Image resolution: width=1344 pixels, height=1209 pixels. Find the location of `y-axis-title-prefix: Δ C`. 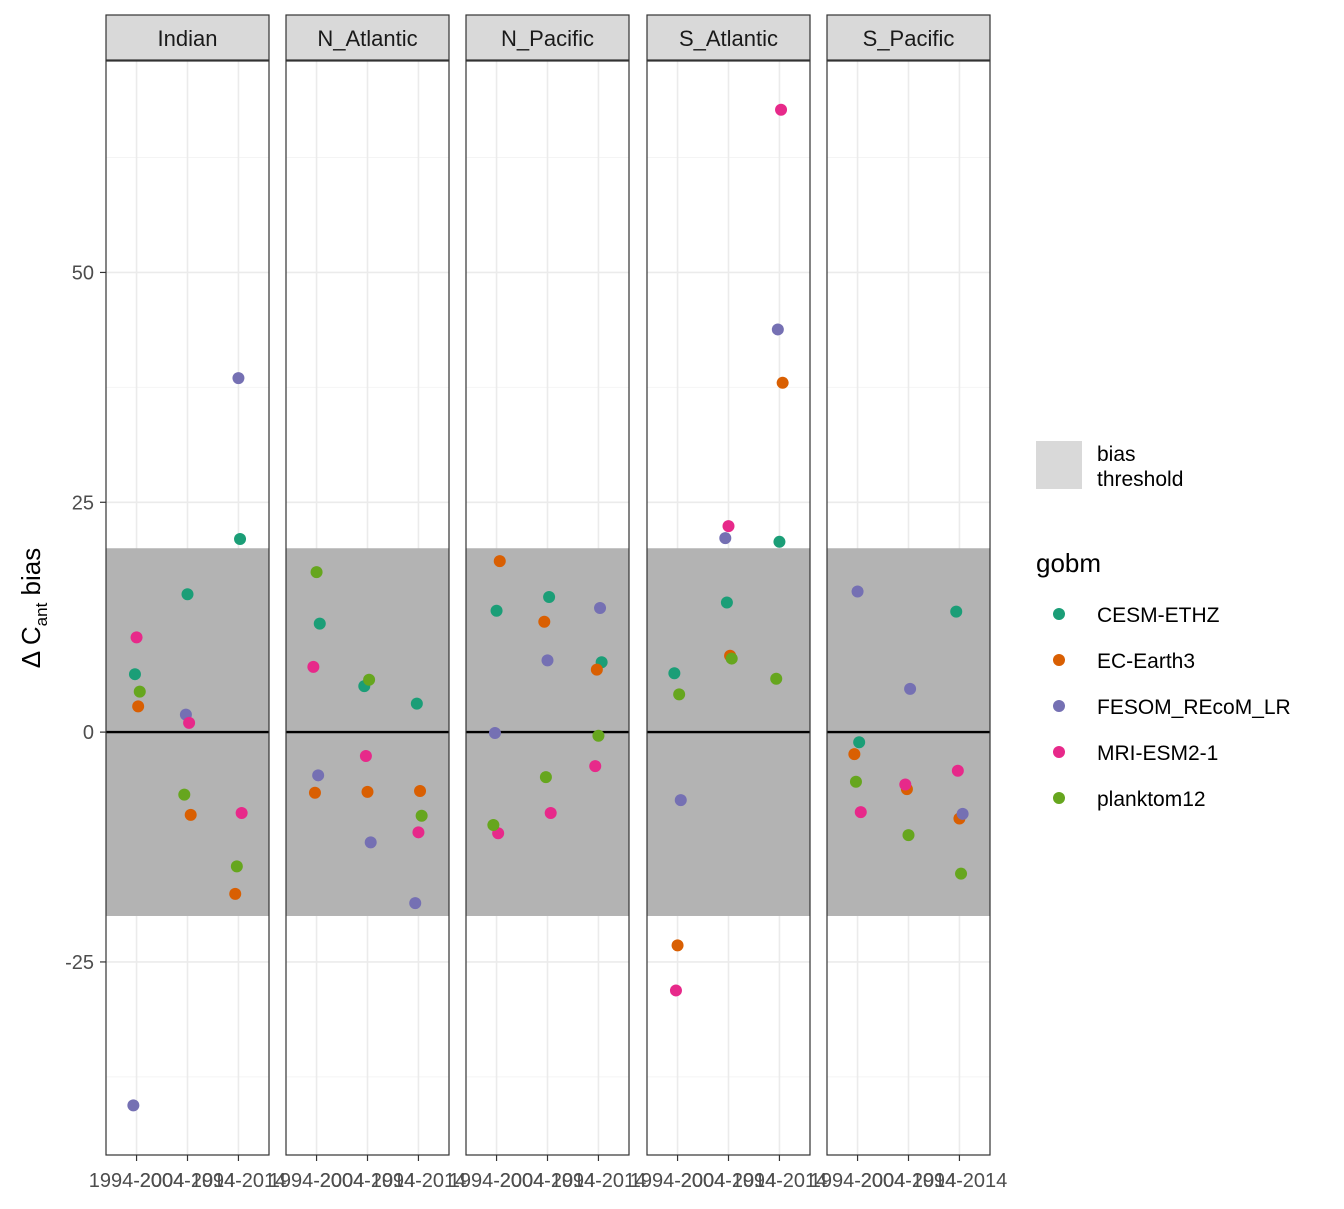

y-axis-title-prefix: Δ C is located at coordinates (31, 647).